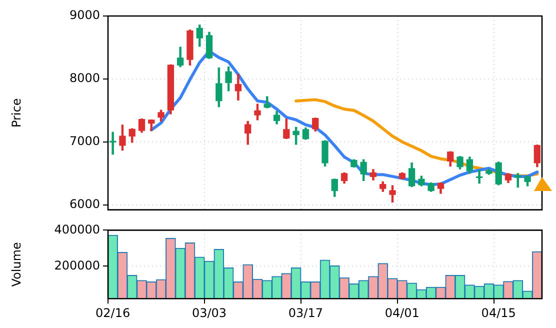 The image size is (556, 328). Describe the element at coordinates (84, 203) in the screenshot. I see `y-tick-label: 6000` at that location.